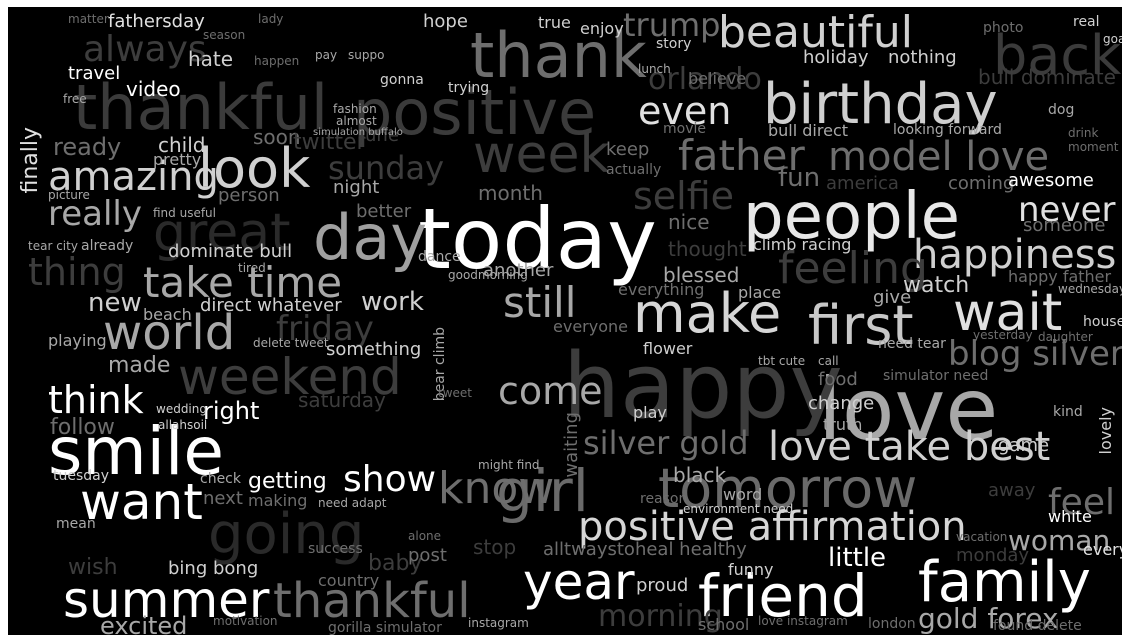  I want to click on cloud-word: amazing, so click(133, 177).